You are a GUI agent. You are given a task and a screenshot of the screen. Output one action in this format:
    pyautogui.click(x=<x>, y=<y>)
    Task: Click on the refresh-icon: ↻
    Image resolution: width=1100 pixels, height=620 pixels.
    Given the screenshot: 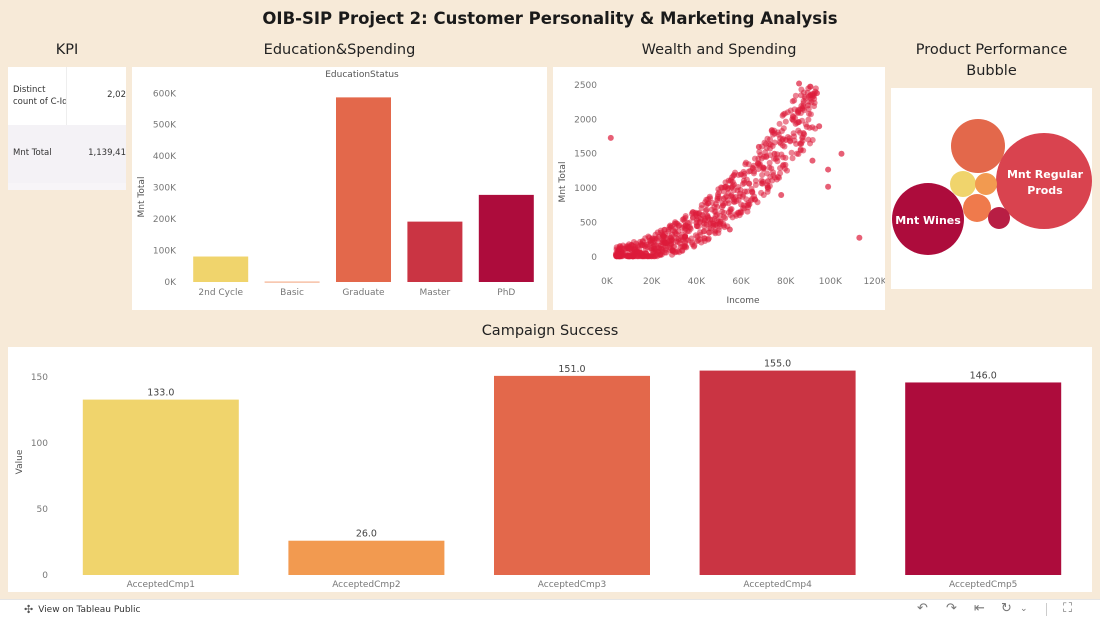 What is the action you would take?
    pyautogui.click(x=1006, y=608)
    